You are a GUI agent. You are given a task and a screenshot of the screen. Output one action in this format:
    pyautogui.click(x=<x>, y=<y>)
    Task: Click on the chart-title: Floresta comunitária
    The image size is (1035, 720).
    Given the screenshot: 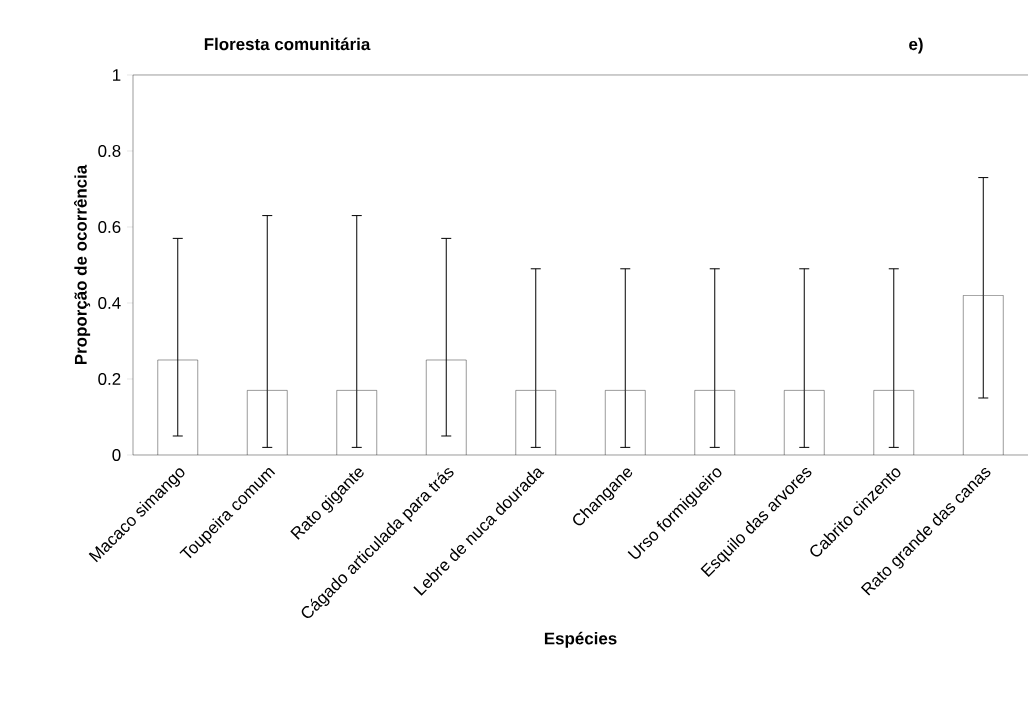 What is the action you would take?
    pyautogui.click(x=287, y=44)
    